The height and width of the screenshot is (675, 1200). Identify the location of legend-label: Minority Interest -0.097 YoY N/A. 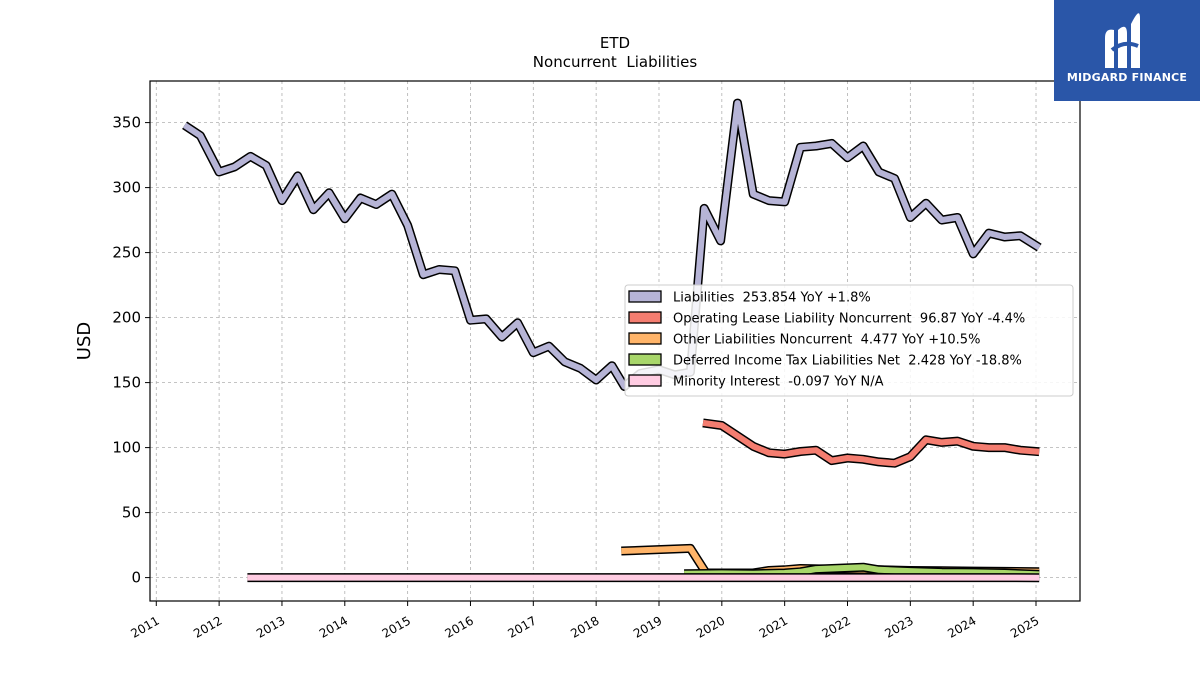
(778, 382).